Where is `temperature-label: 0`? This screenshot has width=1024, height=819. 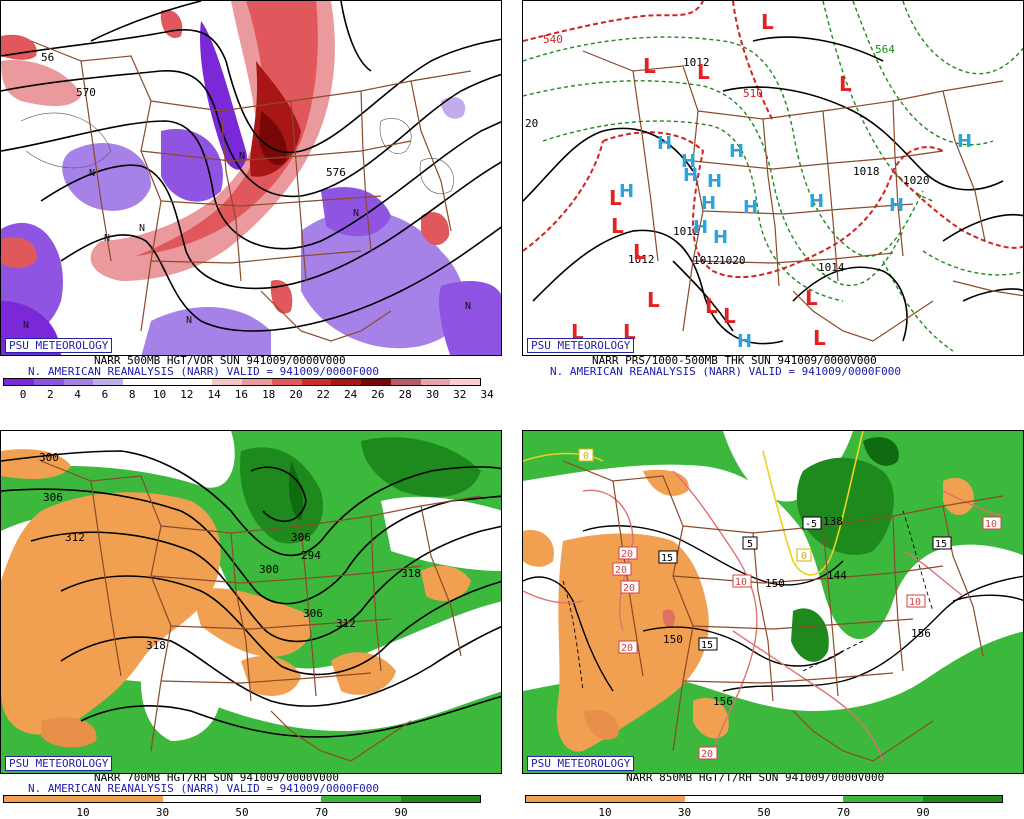
temperature-label: 0 is located at coordinates (804, 556).